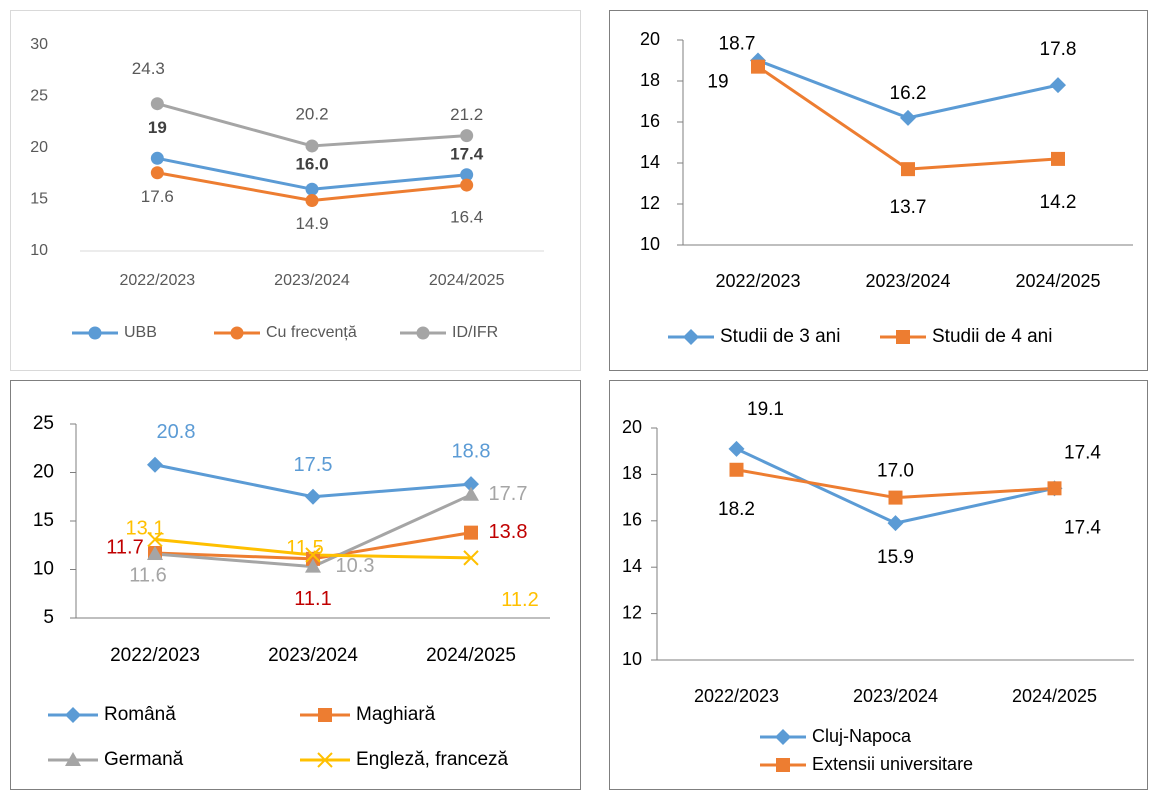 The height and width of the screenshot is (795, 1154). Describe the element at coordinates (147, 575) in the screenshot. I see `data-label: 11.6` at that location.